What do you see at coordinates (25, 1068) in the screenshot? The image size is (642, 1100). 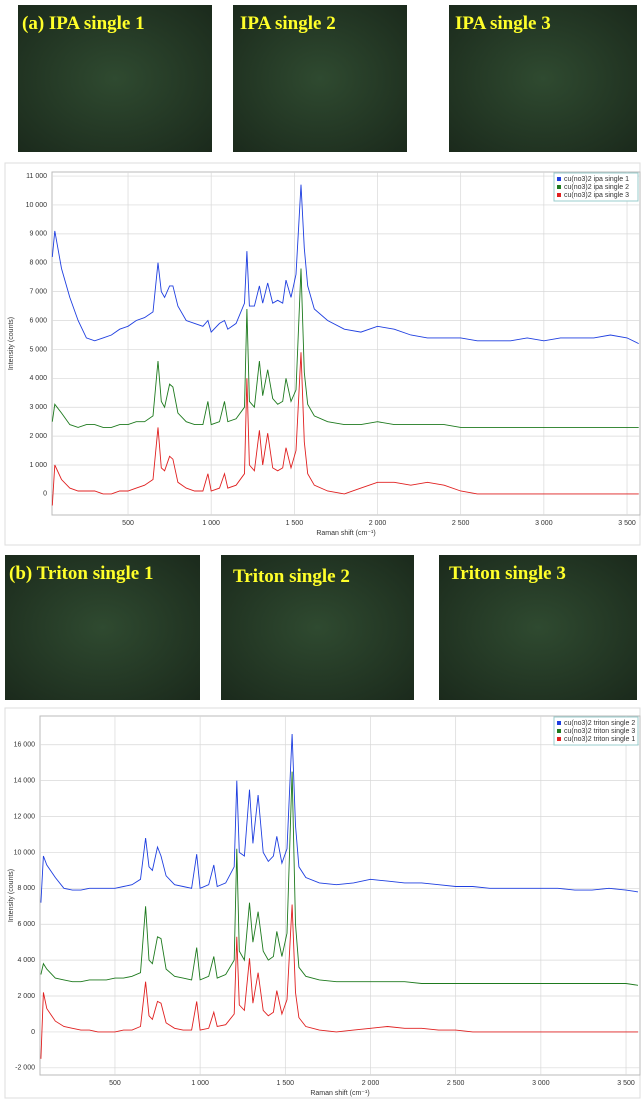 I see `y-tick-label: -2 000` at bounding box center [25, 1068].